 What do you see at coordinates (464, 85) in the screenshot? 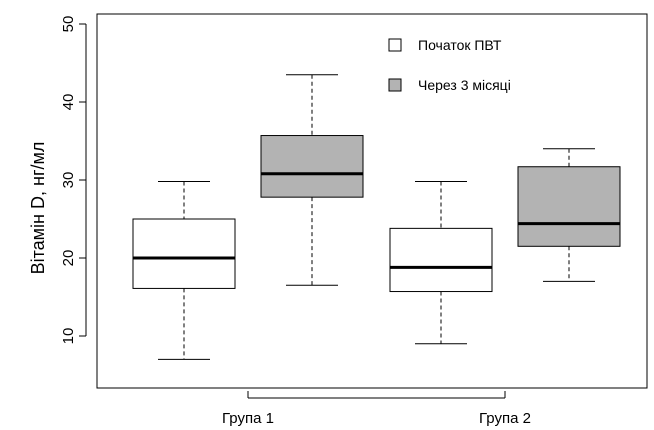
I see `legend-label: Через 3 місяці` at bounding box center [464, 85].